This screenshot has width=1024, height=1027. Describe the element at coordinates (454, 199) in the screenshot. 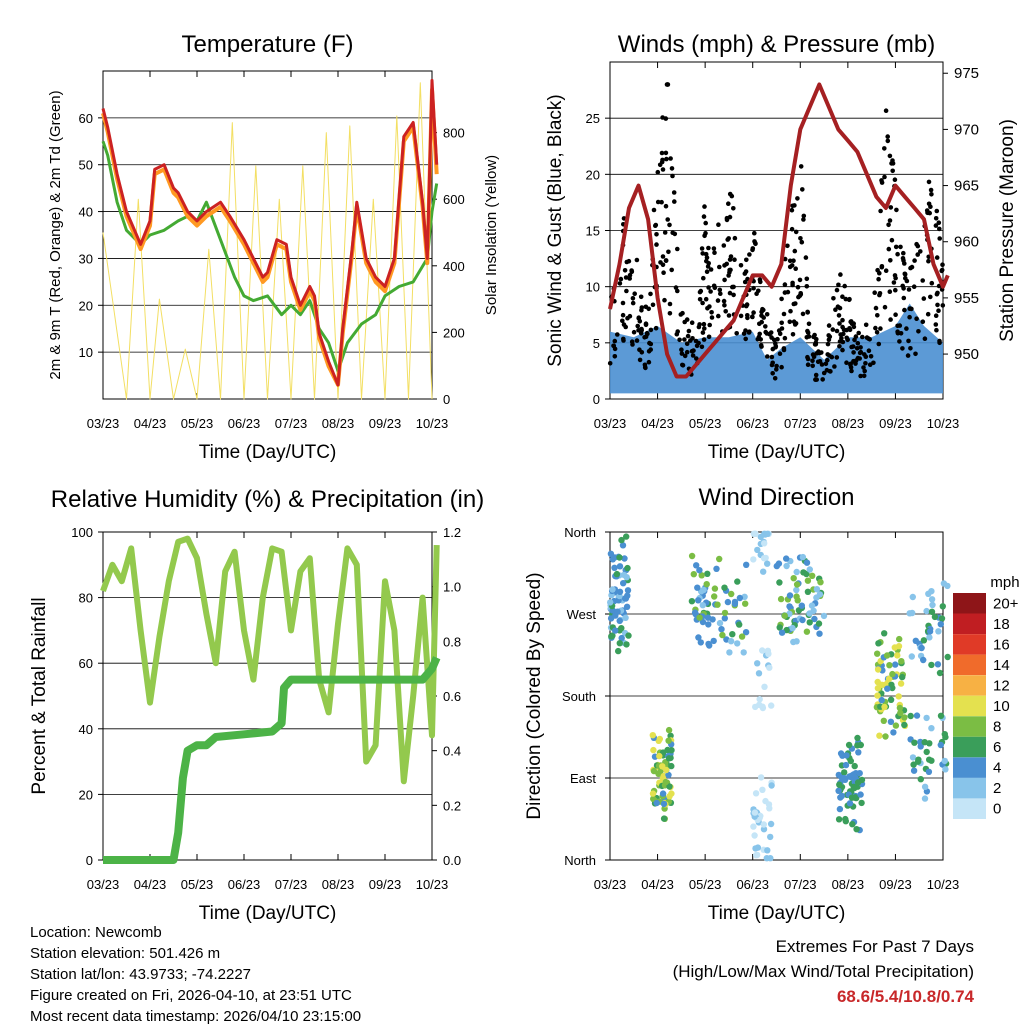

I see `y2-tick-label: 600` at that location.